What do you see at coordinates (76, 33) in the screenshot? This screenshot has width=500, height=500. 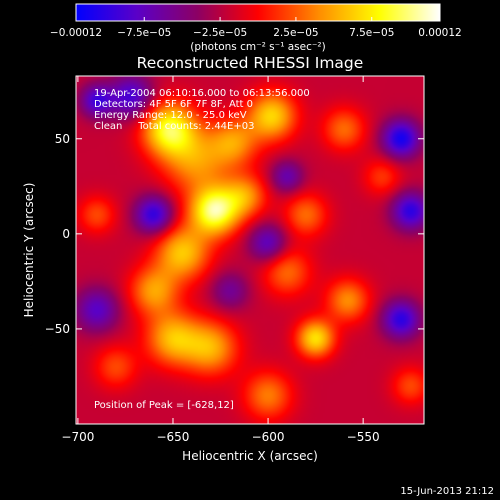 I see `colorbar-tick-label: −0.00012` at bounding box center [76, 33].